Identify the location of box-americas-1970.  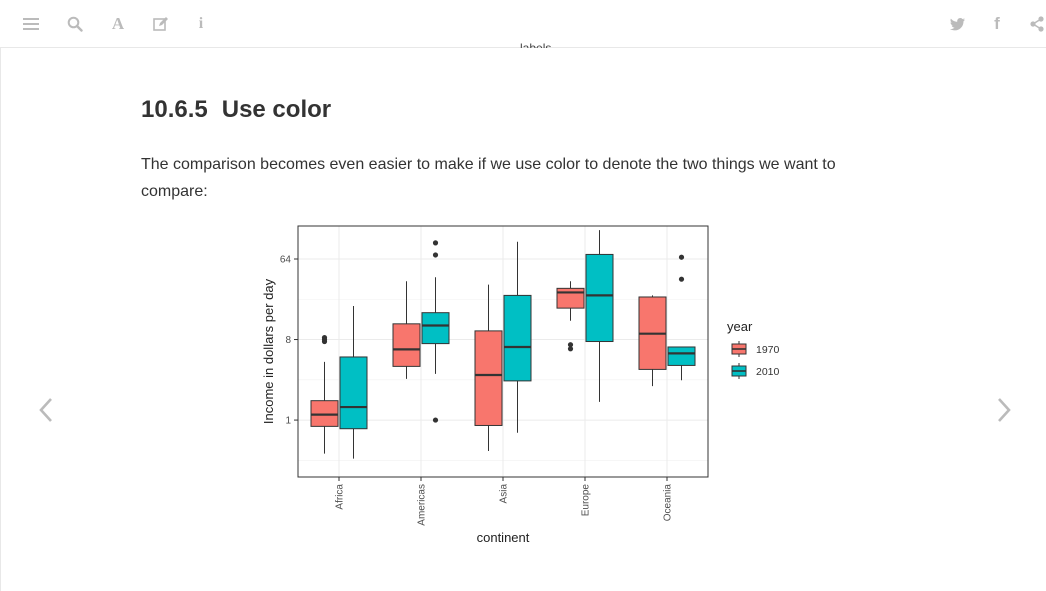
(406, 330).